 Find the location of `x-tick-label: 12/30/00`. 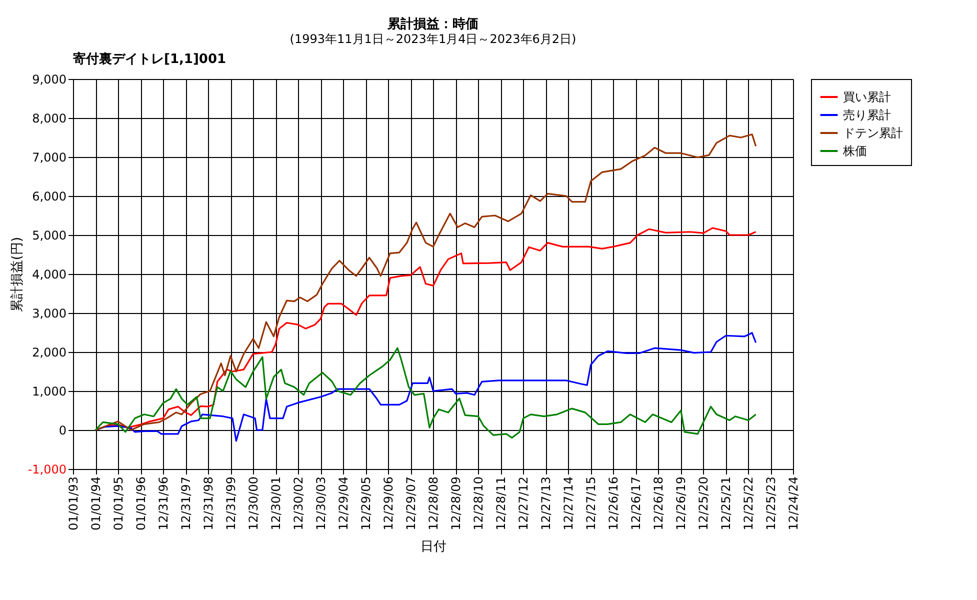

x-tick-label: 12/30/00 is located at coordinates (253, 503).